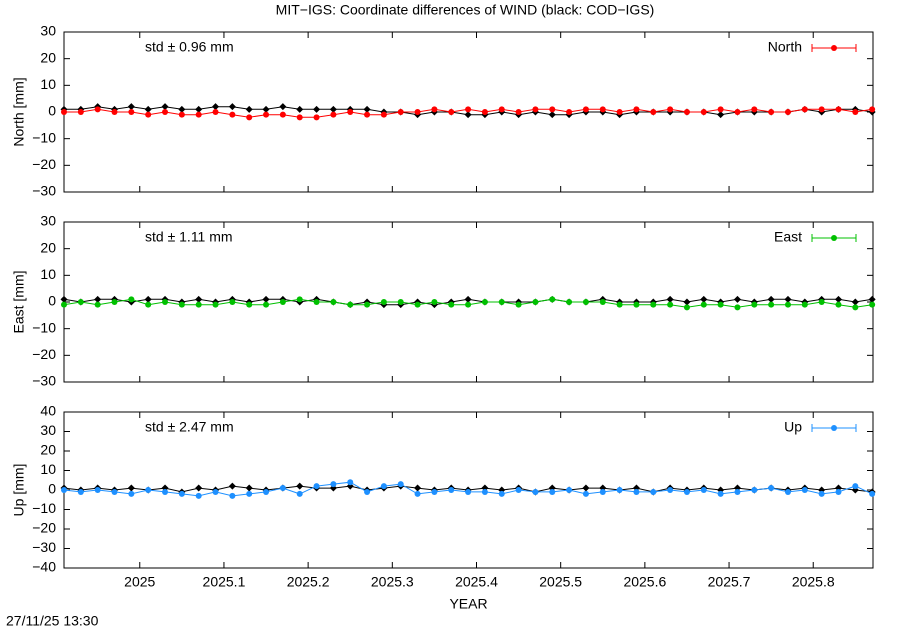 This screenshot has width=900, height=630. What do you see at coordinates (19, 301) in the screenshot?
I see `y-axis-label: East [mm]` at bounding box center [19, 301].